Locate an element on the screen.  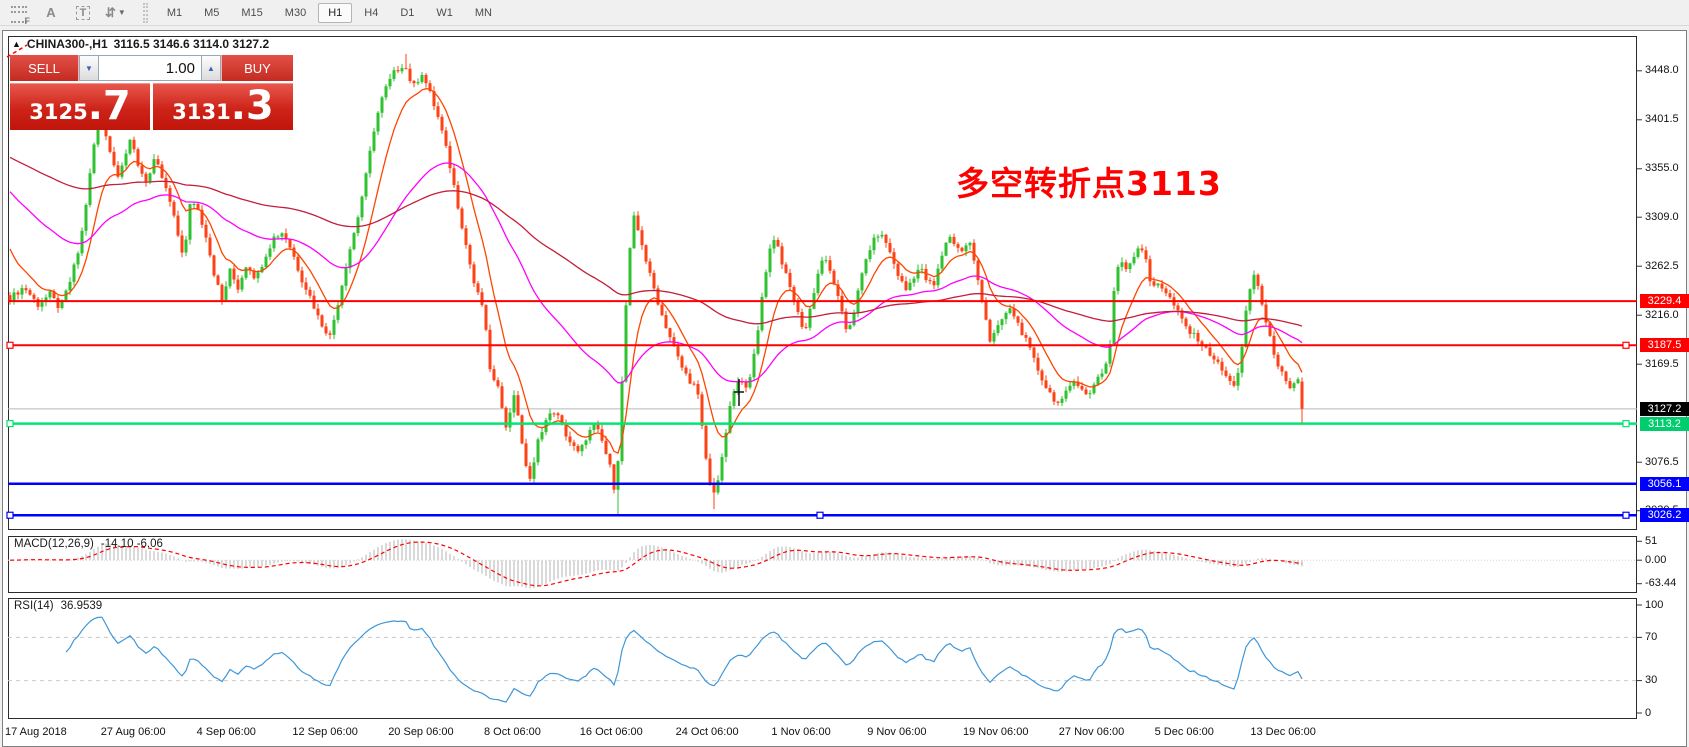
toolbar-separator is located at coordinates (145, 12).